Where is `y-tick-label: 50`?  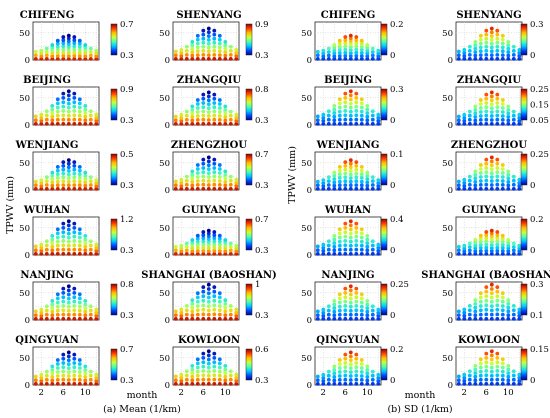
y-tick-label: 50 is located at coordinates (447, 99).